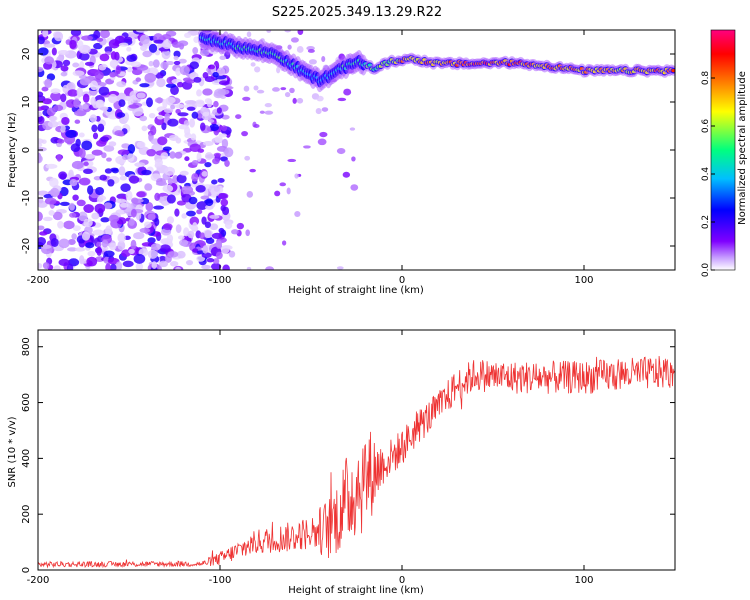  What do you see at coordinates (742, 148) in the screenshot?
I see `colorbar-label: Normalized spectral amplitude` at bounding box center [742, 148].